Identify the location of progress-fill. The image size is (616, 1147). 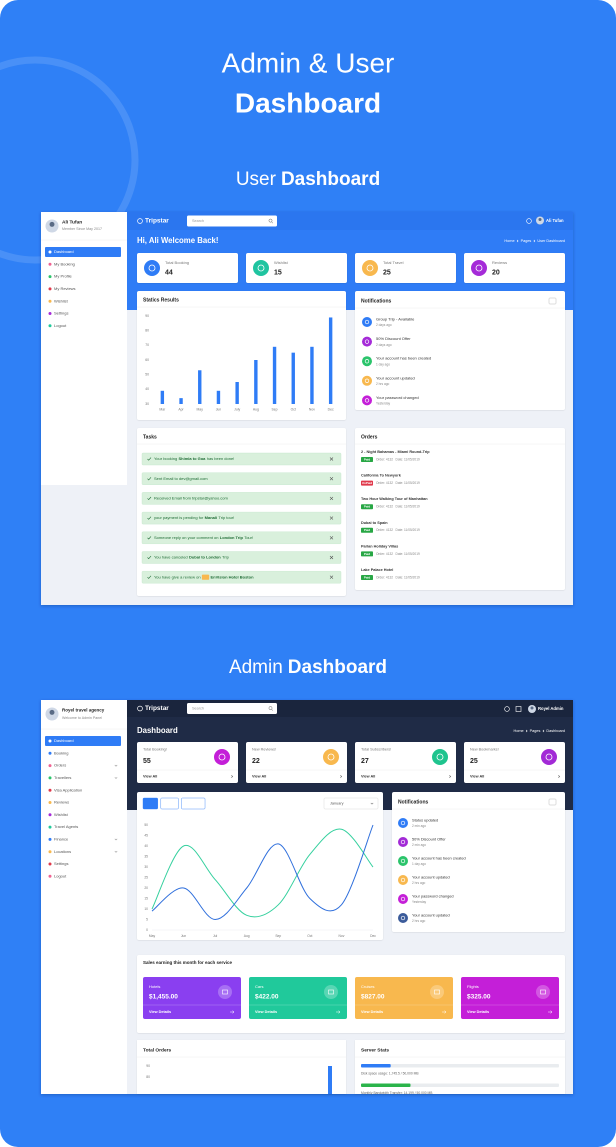
(386, 1085).